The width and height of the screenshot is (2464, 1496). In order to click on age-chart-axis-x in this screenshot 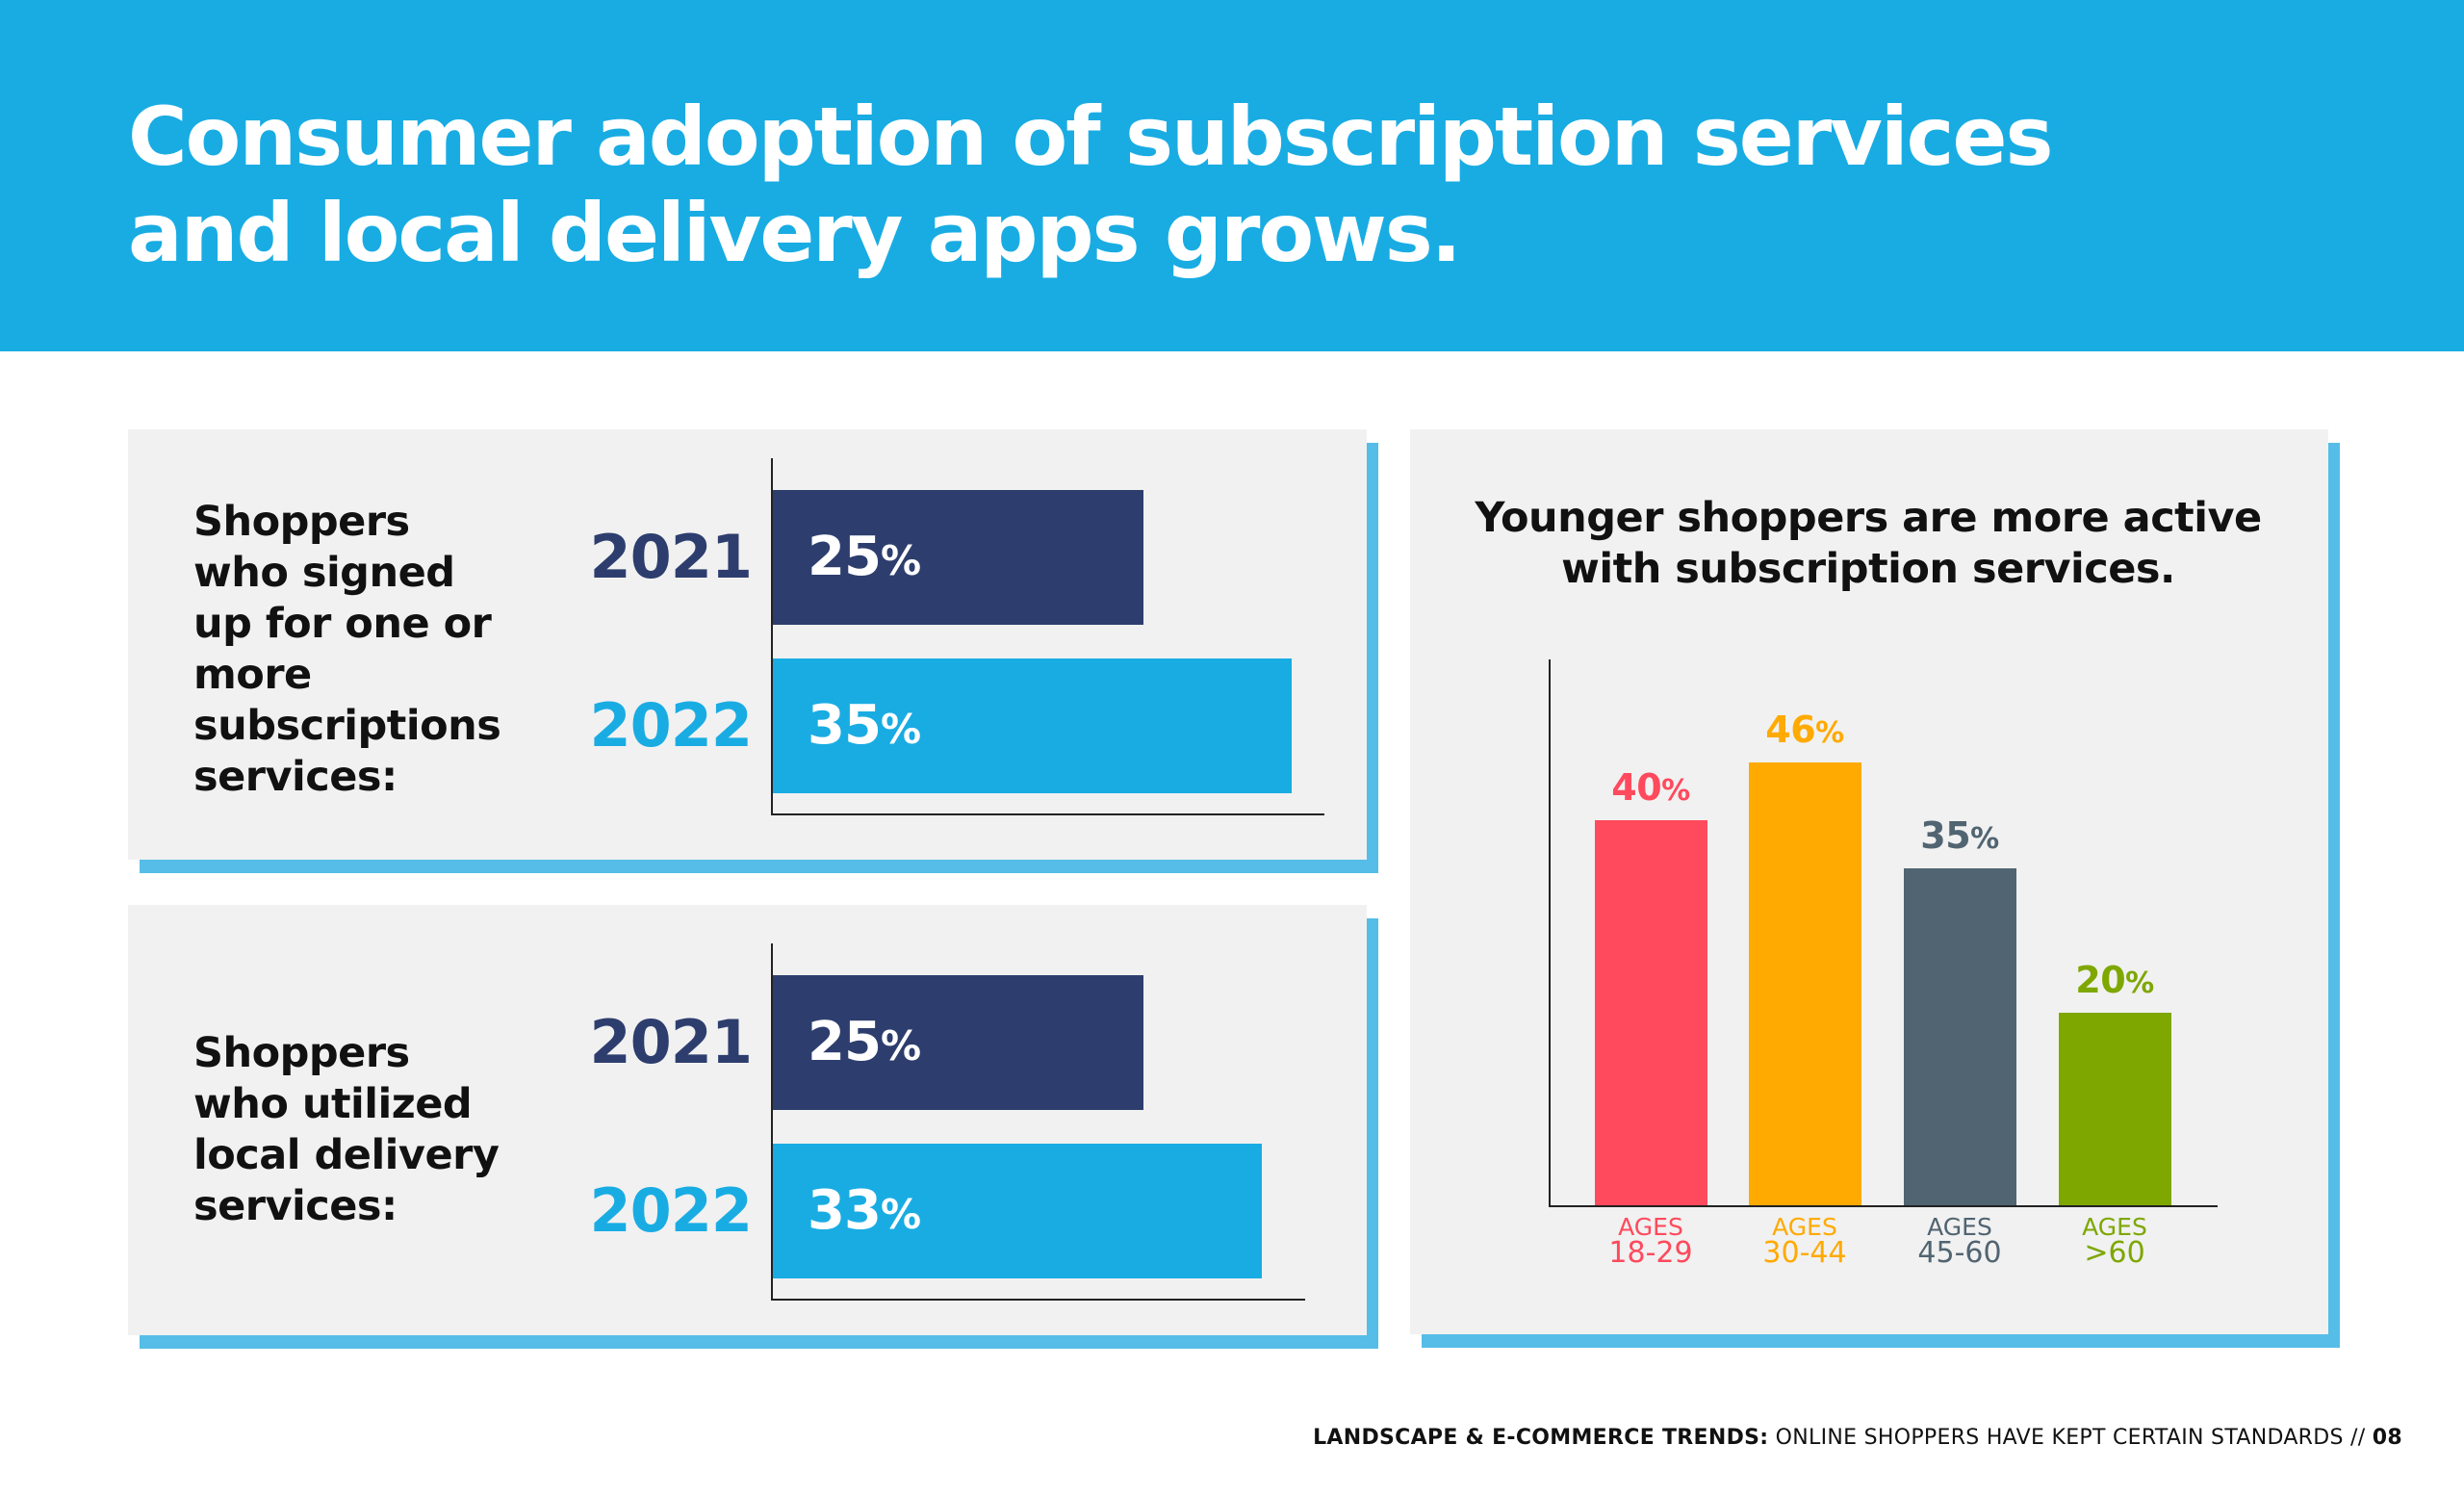, I will do `click(1883, 1206)`.